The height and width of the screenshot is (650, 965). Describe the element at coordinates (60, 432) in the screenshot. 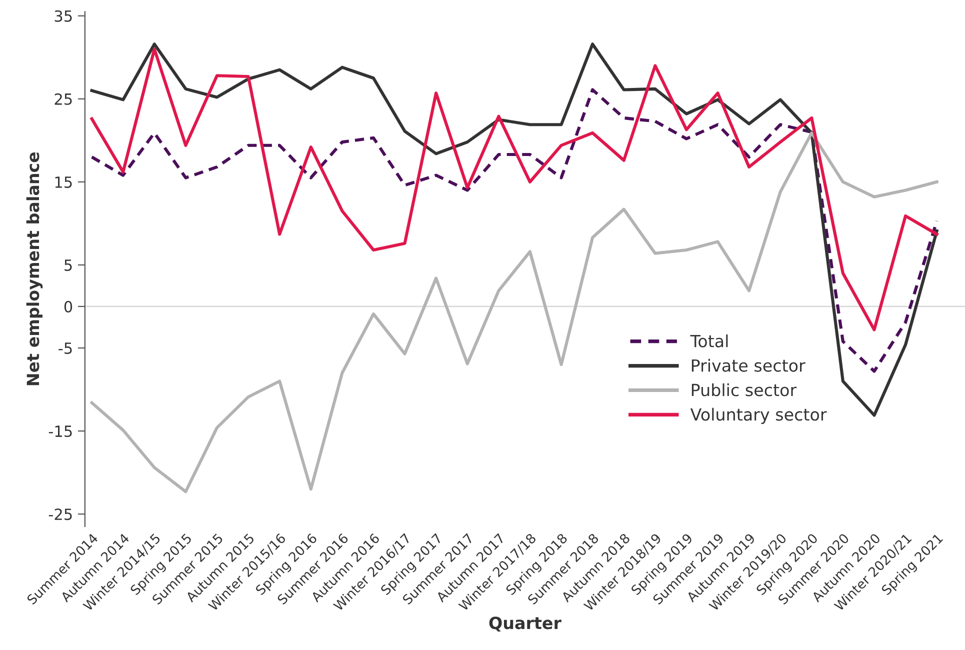

I see `y-tick-label: -15` at that location.